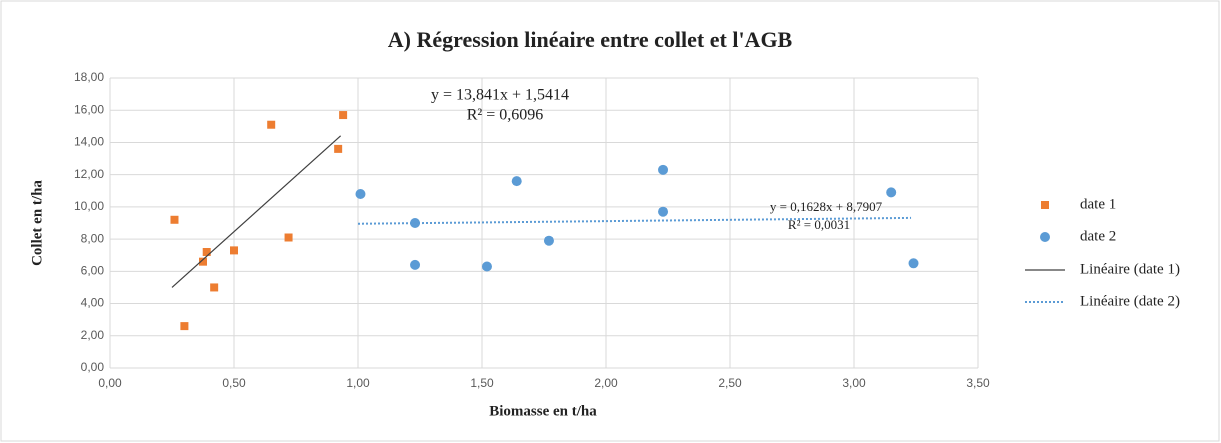 Image resolution: width=1221 pixels, height=443 pixels. I want to click on x-tick-label: 3,00, so click(854, 383).